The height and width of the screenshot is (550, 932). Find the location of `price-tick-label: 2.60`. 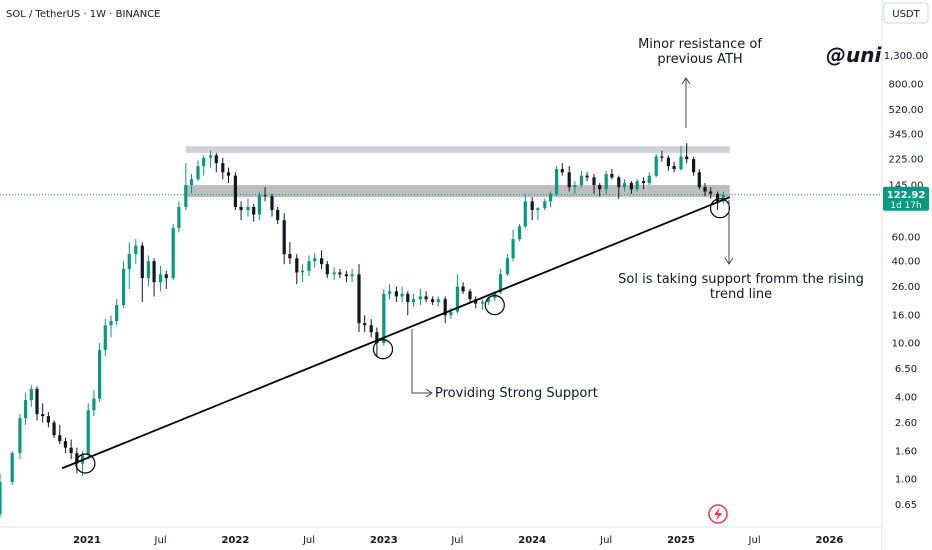

price-tick-label: 2.60 is located at coordinates (906, 423).